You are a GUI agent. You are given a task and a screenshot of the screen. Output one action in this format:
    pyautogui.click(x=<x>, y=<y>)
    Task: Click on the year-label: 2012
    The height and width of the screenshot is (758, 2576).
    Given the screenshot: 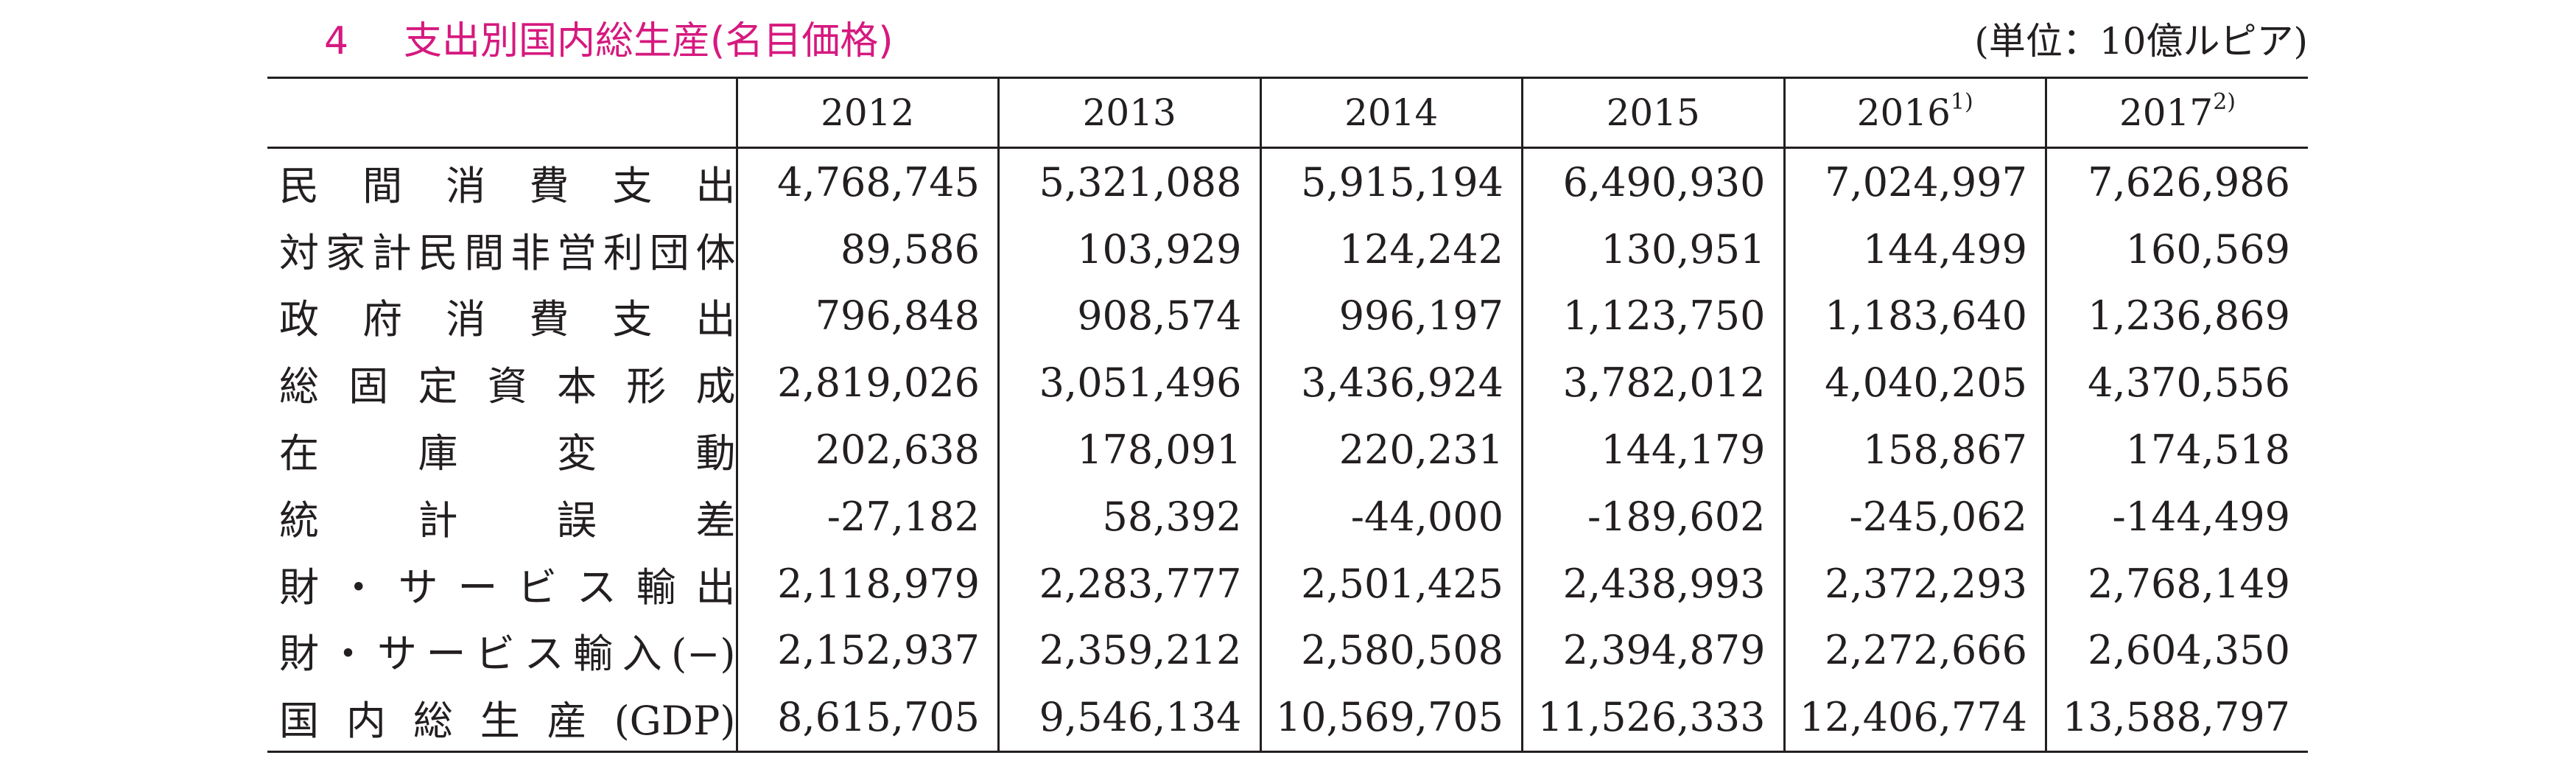 What is the action you would take?
    pyautogui.click(x=868, y=112)
    